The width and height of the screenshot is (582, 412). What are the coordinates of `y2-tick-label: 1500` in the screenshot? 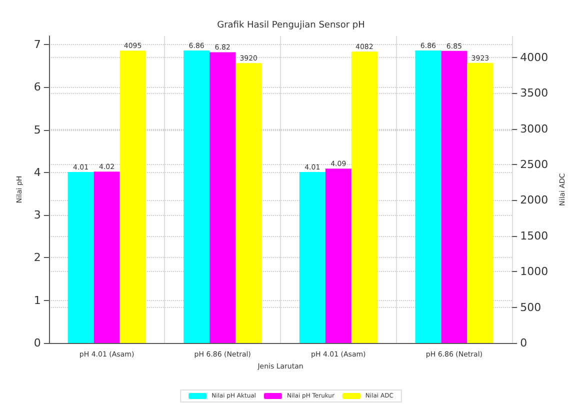 It's located at (534, 235).